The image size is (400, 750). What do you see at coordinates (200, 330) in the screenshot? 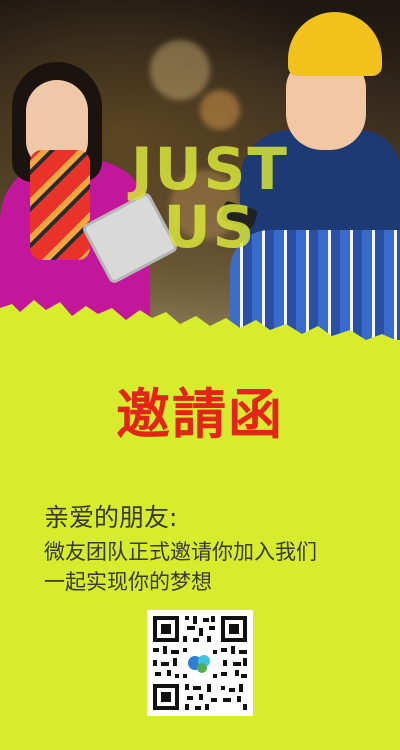
I see `ragged-edge` at bounding box center [200, 330].